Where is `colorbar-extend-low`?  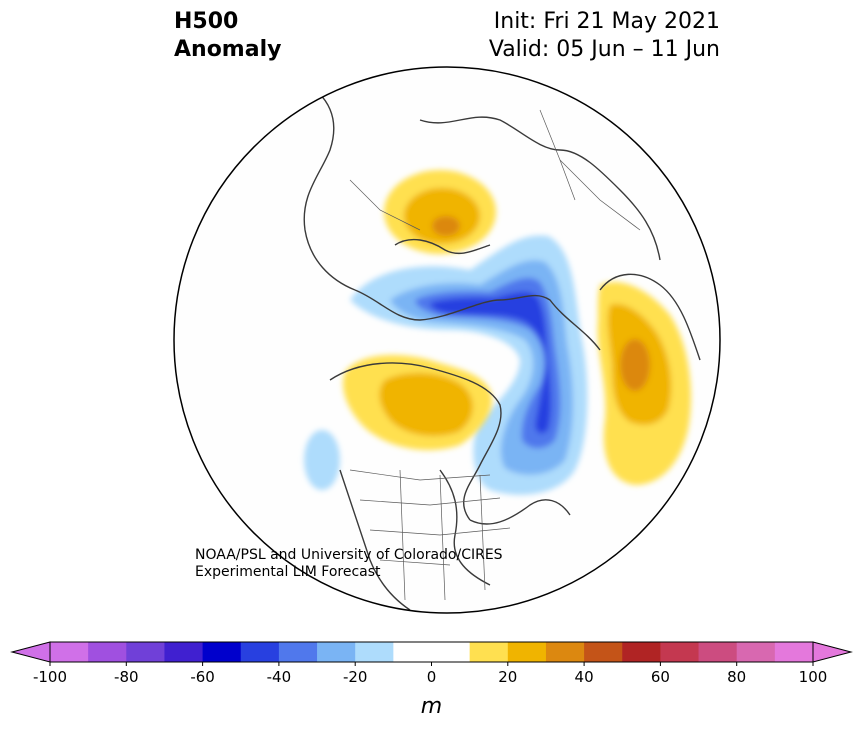
colorbar-extend-low is located at coordinates (30, 652).